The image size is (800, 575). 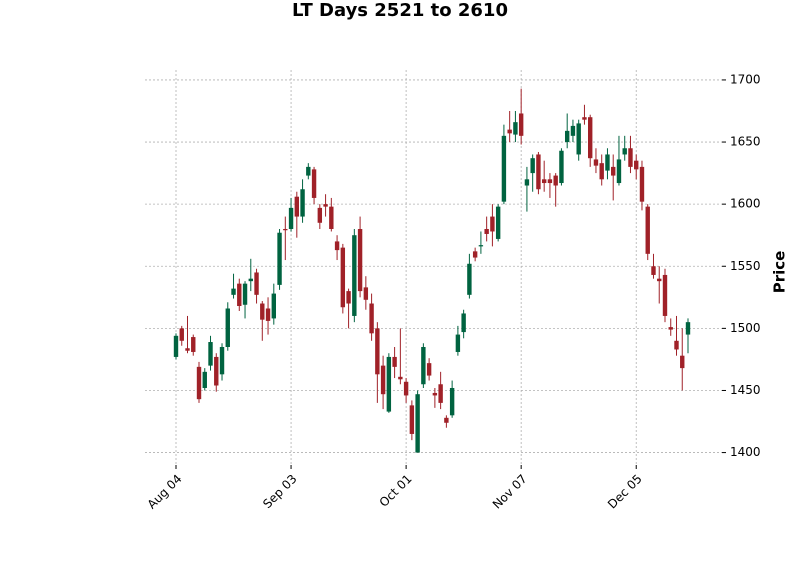 What do you see at coordinates (745, 142) in the screenshot?
I see `y-tick-label: 1650` at bounding box center [745, 142].